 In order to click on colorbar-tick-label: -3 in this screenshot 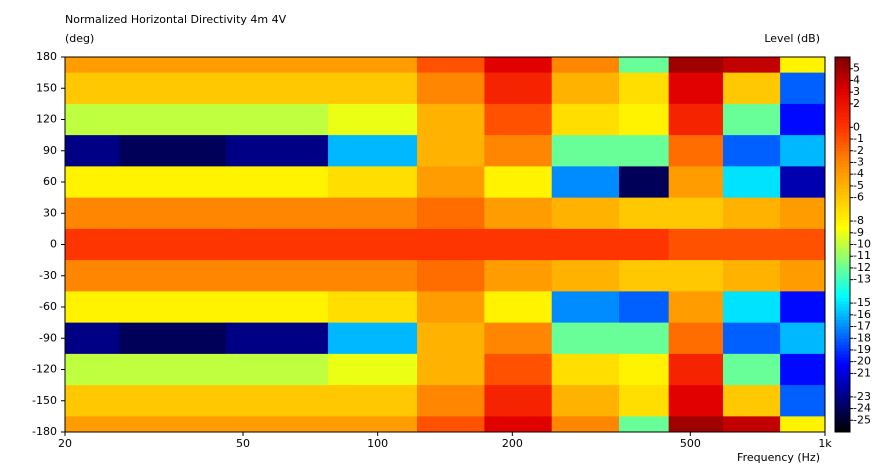, I will do `click(858, 161)`.